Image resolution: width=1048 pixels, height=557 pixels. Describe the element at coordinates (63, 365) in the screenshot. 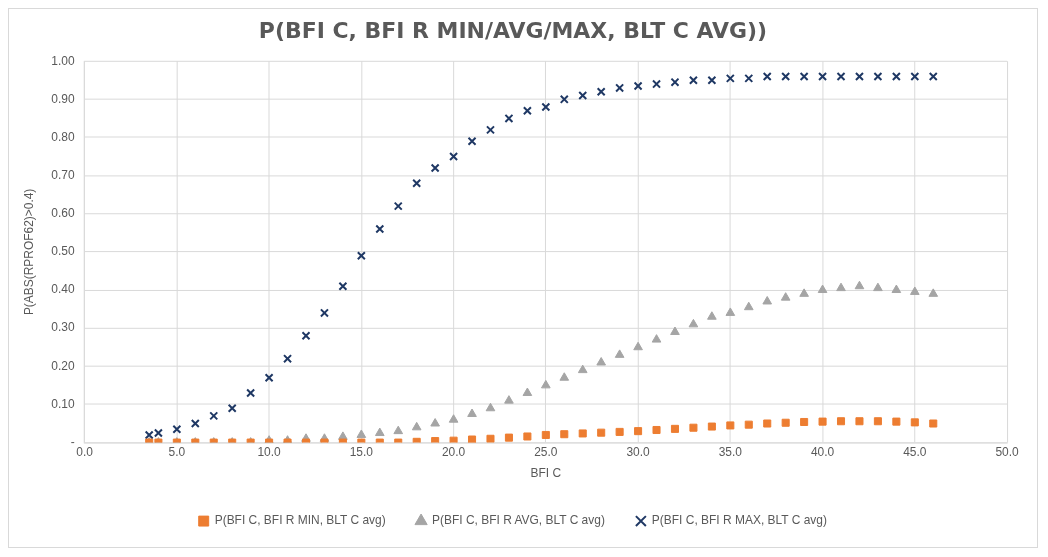

I see `y-tick-label: 0.20` at that location.